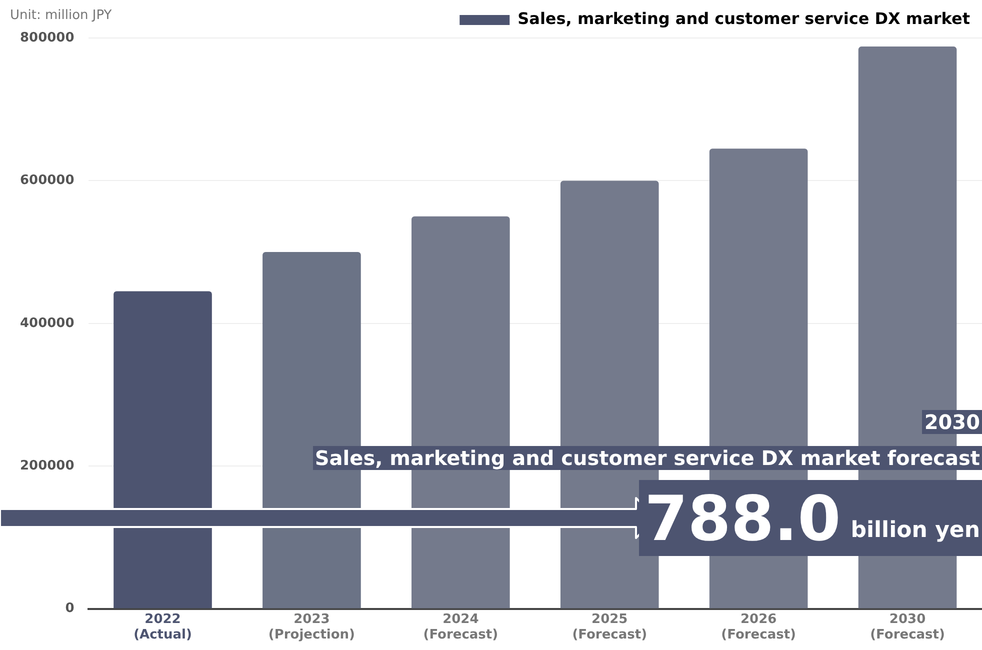  What do you see at coordinates (460, 627) in the screenshot?
I see `x-tick-label: 2024 (Forecast)` at bounding box center [460, 627].